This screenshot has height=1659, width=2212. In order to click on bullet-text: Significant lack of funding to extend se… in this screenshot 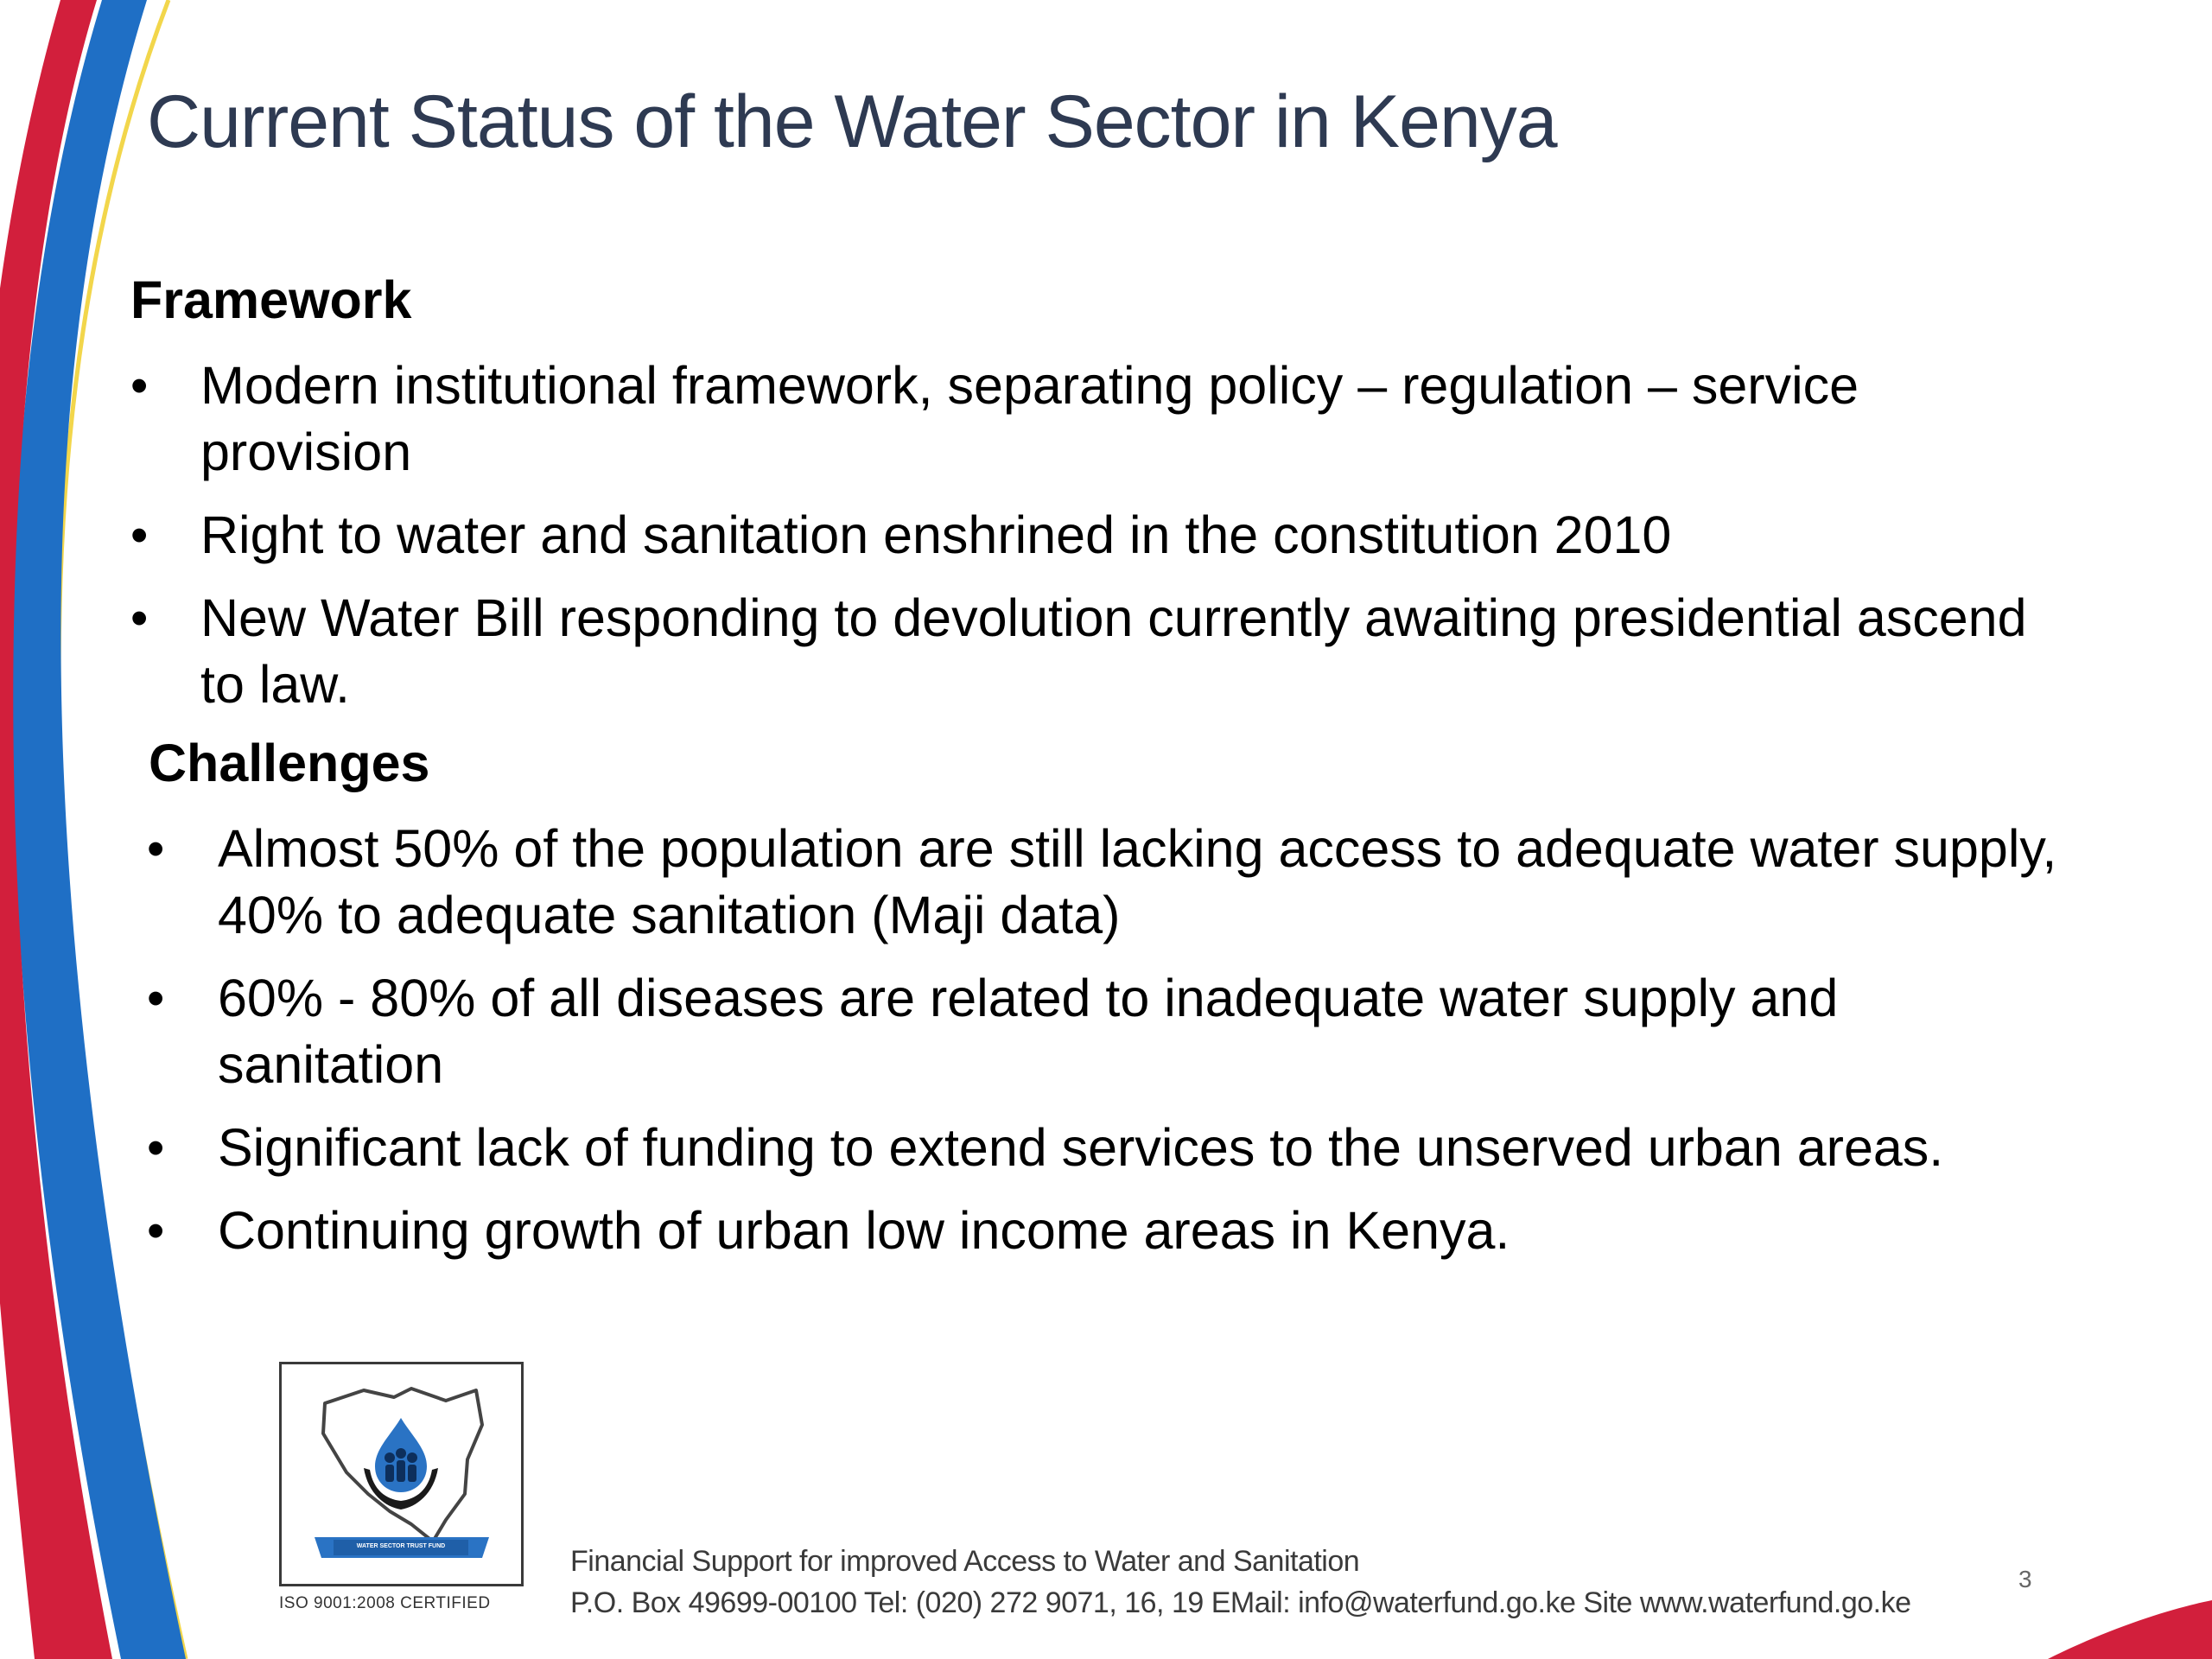, I will do `click(1081, 1147)`.